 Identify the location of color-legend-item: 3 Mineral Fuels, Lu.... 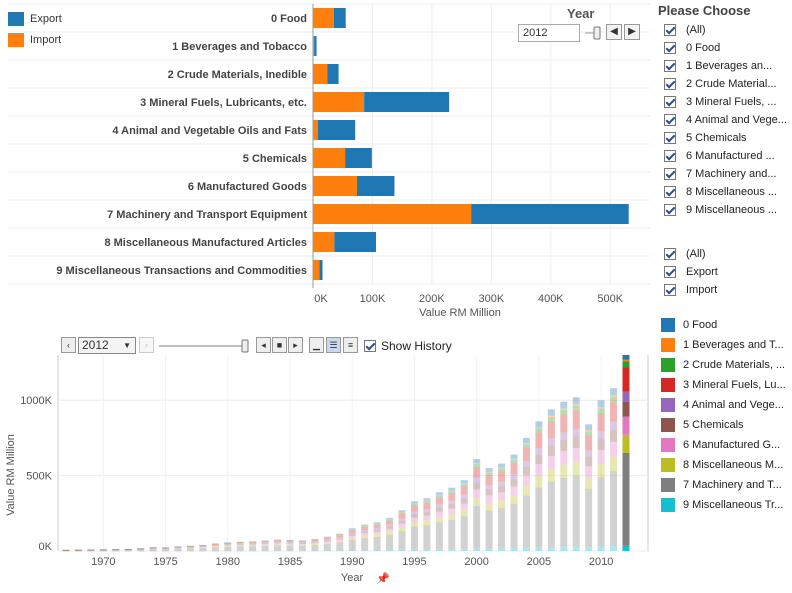
(723, 385).